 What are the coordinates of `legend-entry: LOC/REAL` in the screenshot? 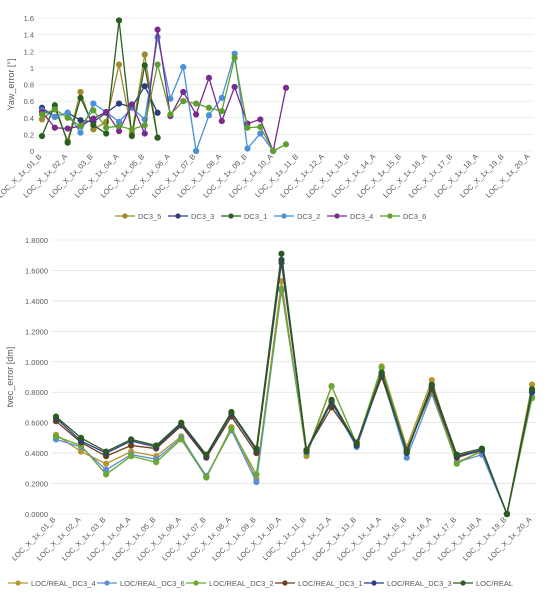 It's located at (483, 583).